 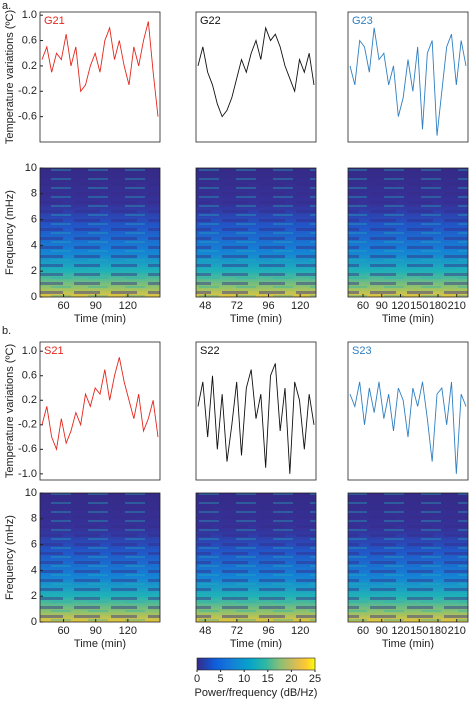 What do you see at coordinates (291, 679) in the screenshot?
I see `colorbar-tick-label: 20` at bounding box center [291, 679].